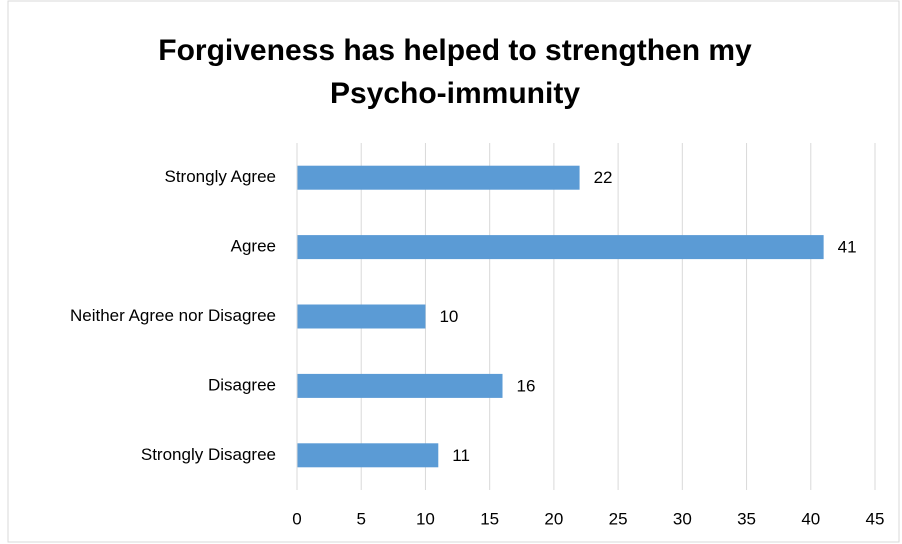 This screenshot has height=544, width=902. I want to click on chart-title: Psycho-immunity, so click(455, 93).